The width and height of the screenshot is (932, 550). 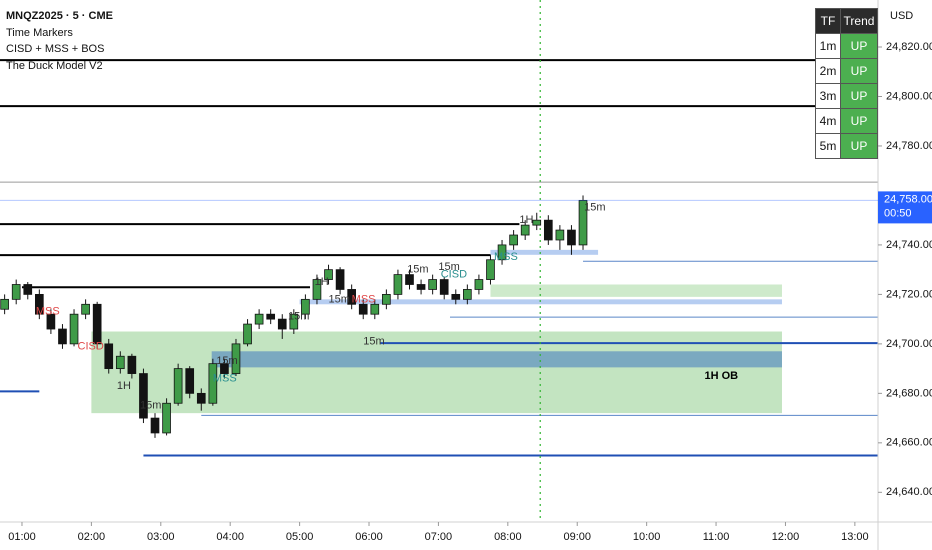 I want to click on y-tick-label: 24,720.00, so click(x=909, y=294).